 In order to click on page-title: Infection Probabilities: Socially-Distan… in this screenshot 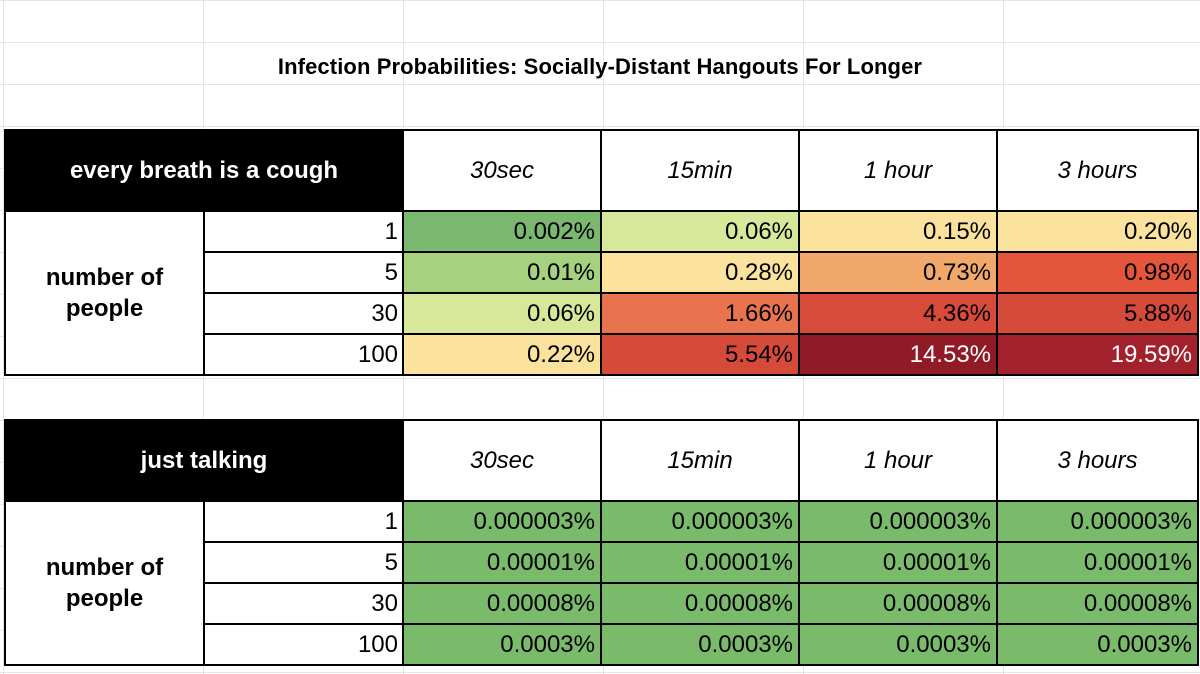, I will do `click(600, 66)`.